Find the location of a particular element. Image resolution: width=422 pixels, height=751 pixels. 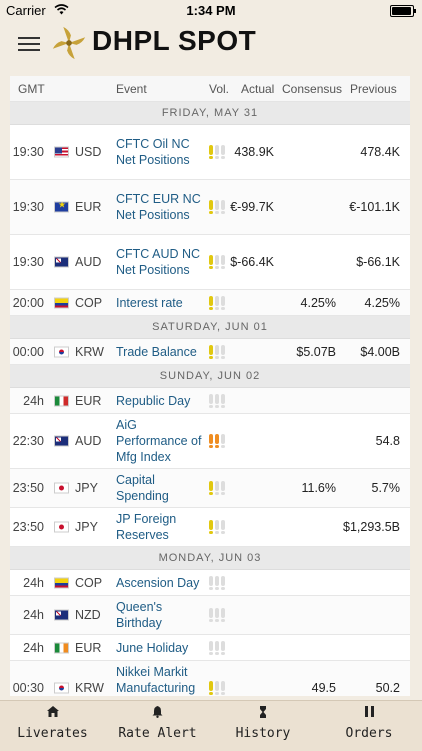

flag-jp-icon is located at coordinates (61, 527).